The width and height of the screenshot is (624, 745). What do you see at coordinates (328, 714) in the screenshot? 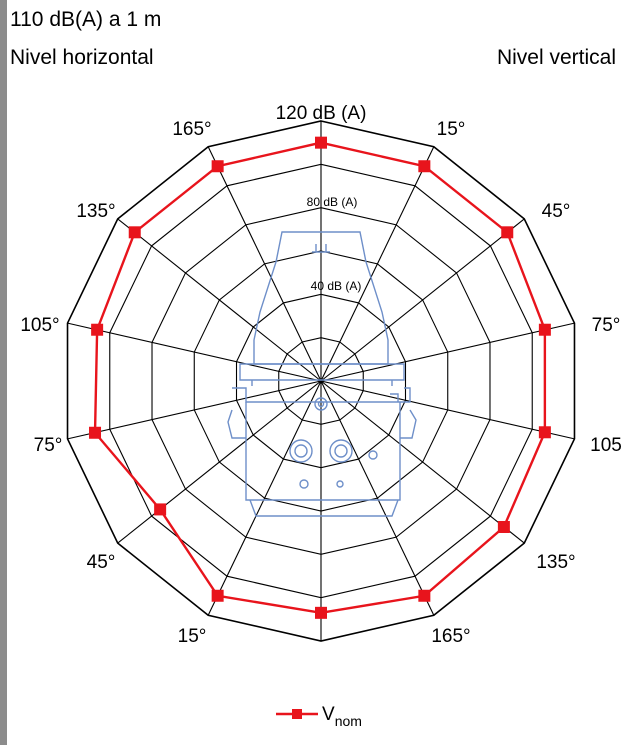
I see `legend-label-main: V` at bounding box center [328, 714].